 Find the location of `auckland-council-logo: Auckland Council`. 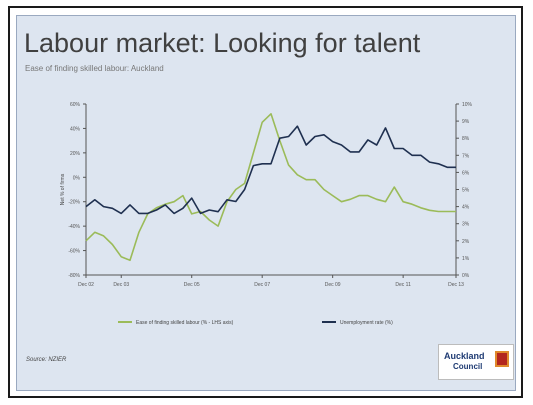

auckland-council-logo: Auckland Council is located at coordinates (476, 362).